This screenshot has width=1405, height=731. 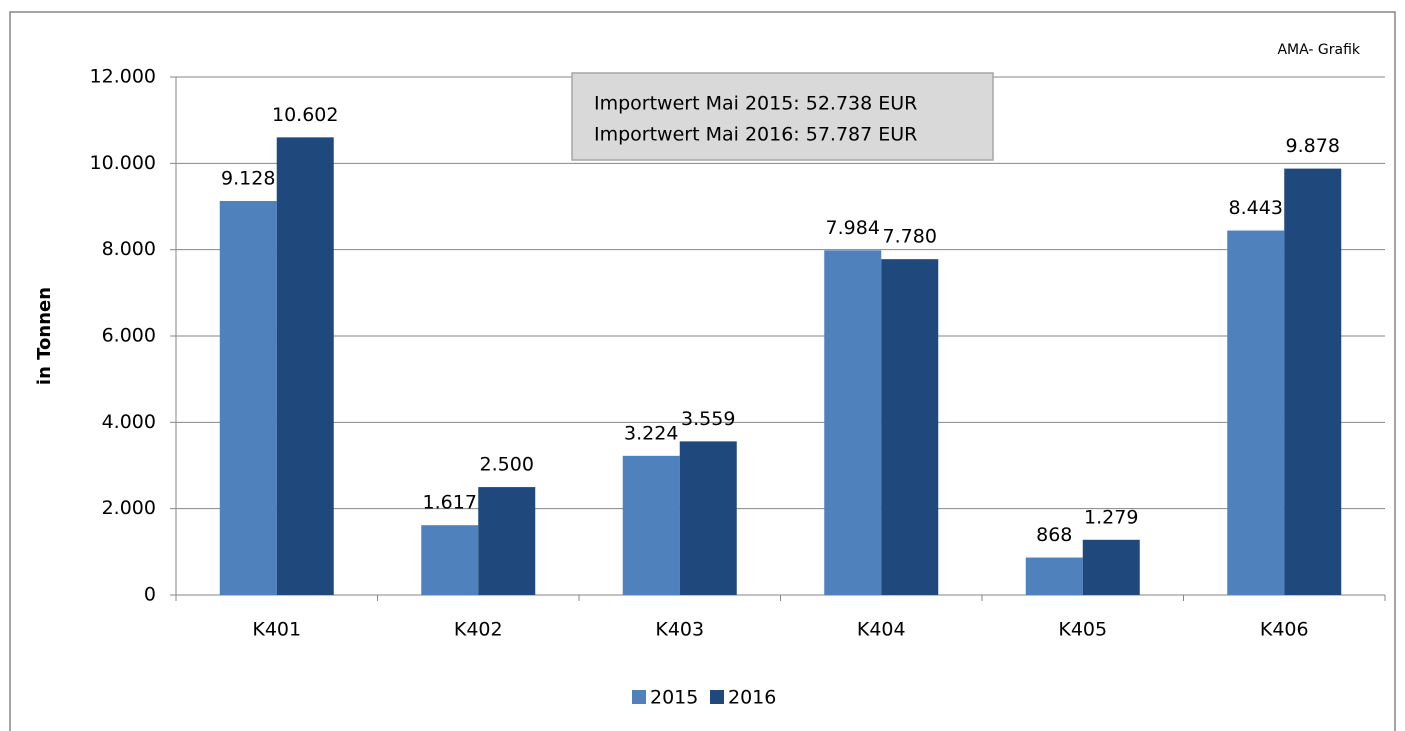 What do you see at coordinates (1256, 208) in the screenshot?
I see `value-label: 8.443` at bounding box center [1256, 208].